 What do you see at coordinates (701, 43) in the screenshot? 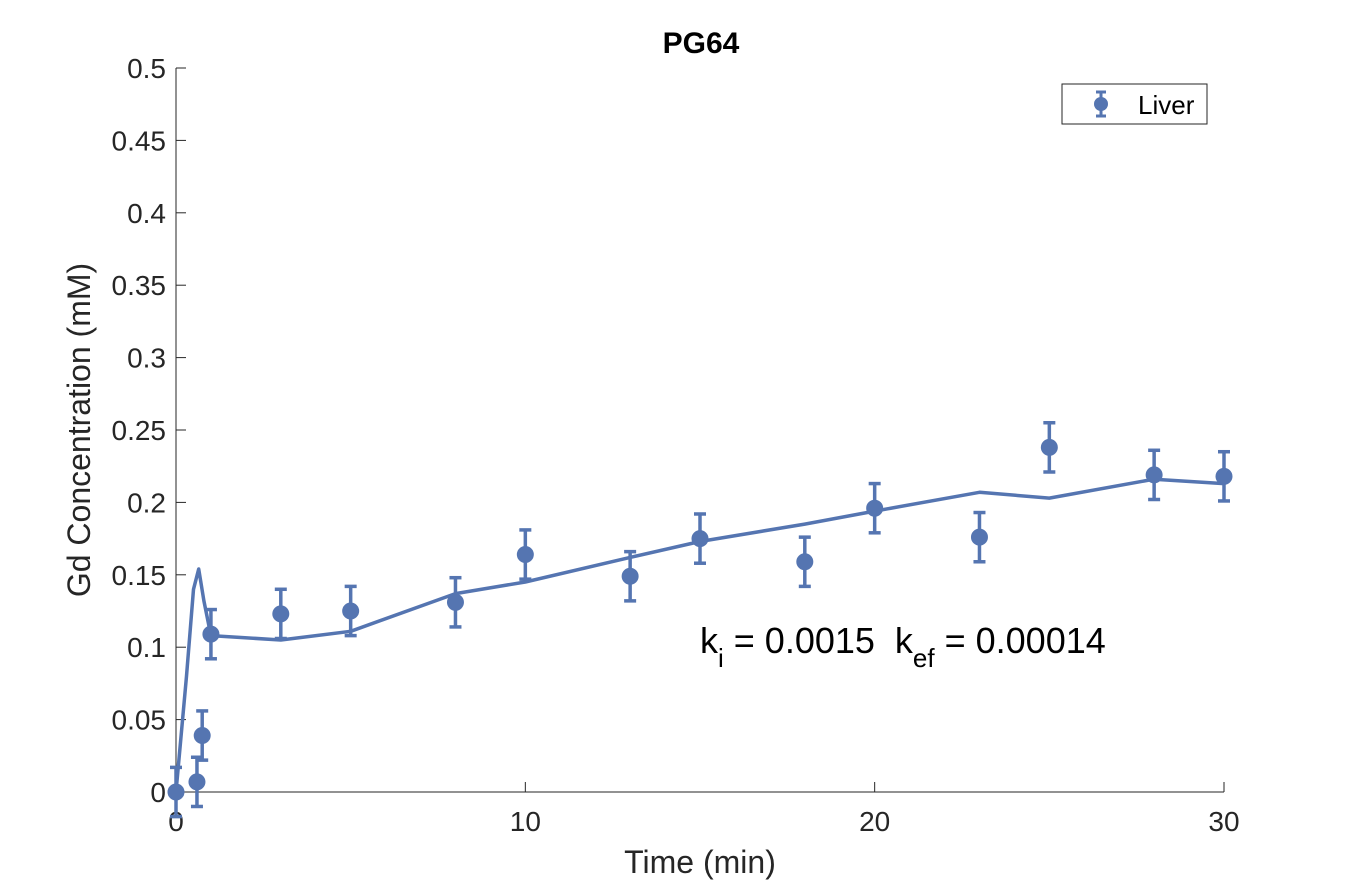
I see `chart-title: PG64` at bounding box center [701, 43].